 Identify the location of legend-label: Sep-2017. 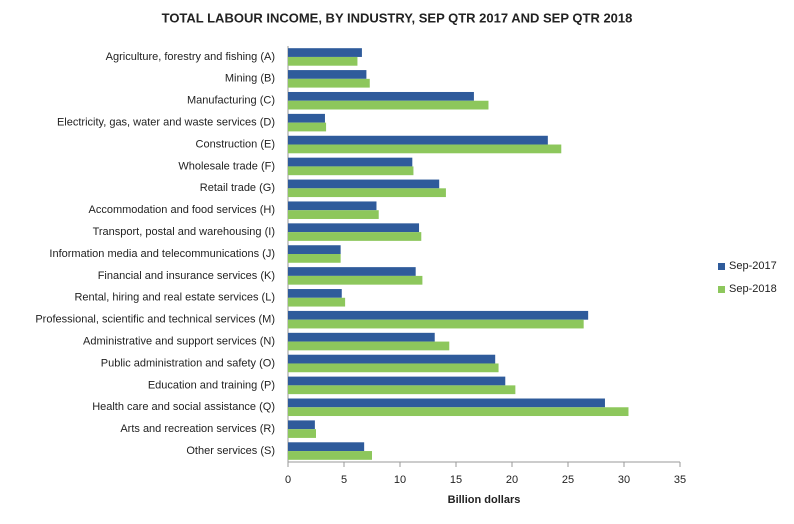
(753, 266).